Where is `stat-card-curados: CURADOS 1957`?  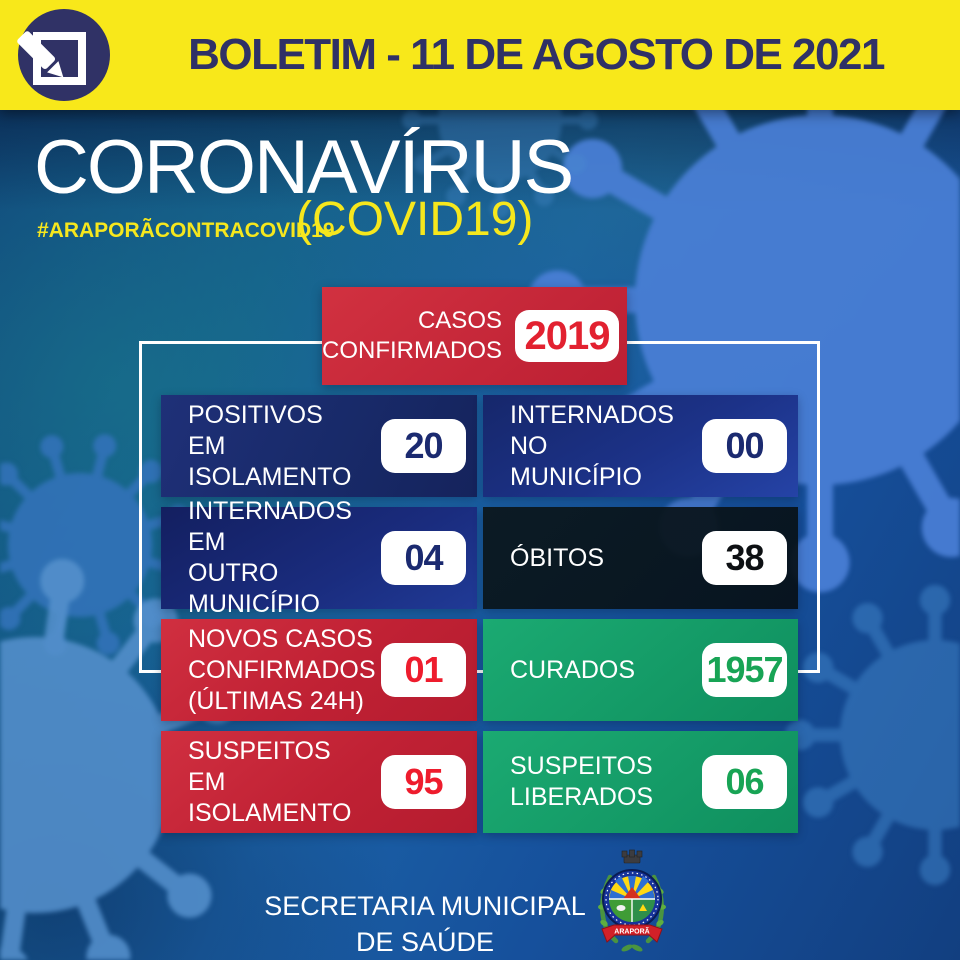
stat-card-curados: CURADOS 1957 is located at coordinates (640, 670).